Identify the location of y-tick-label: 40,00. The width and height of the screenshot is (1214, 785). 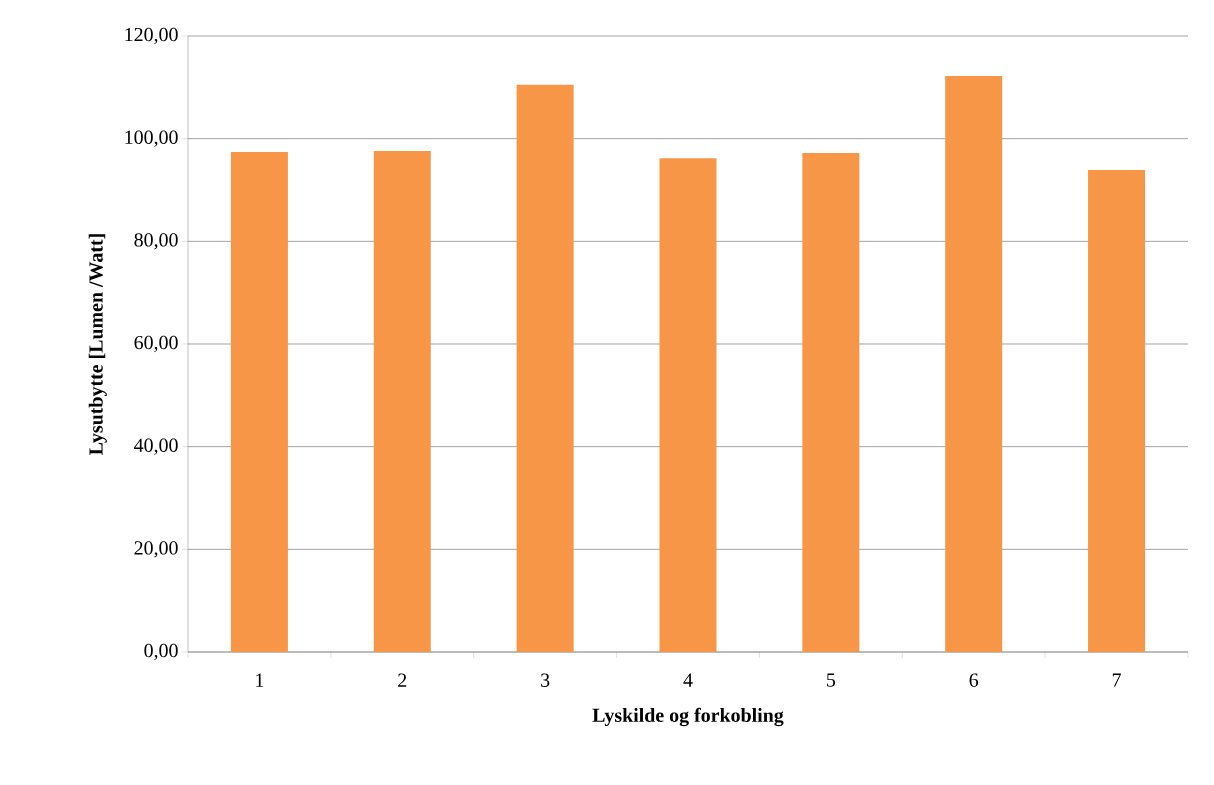
(156, 446).